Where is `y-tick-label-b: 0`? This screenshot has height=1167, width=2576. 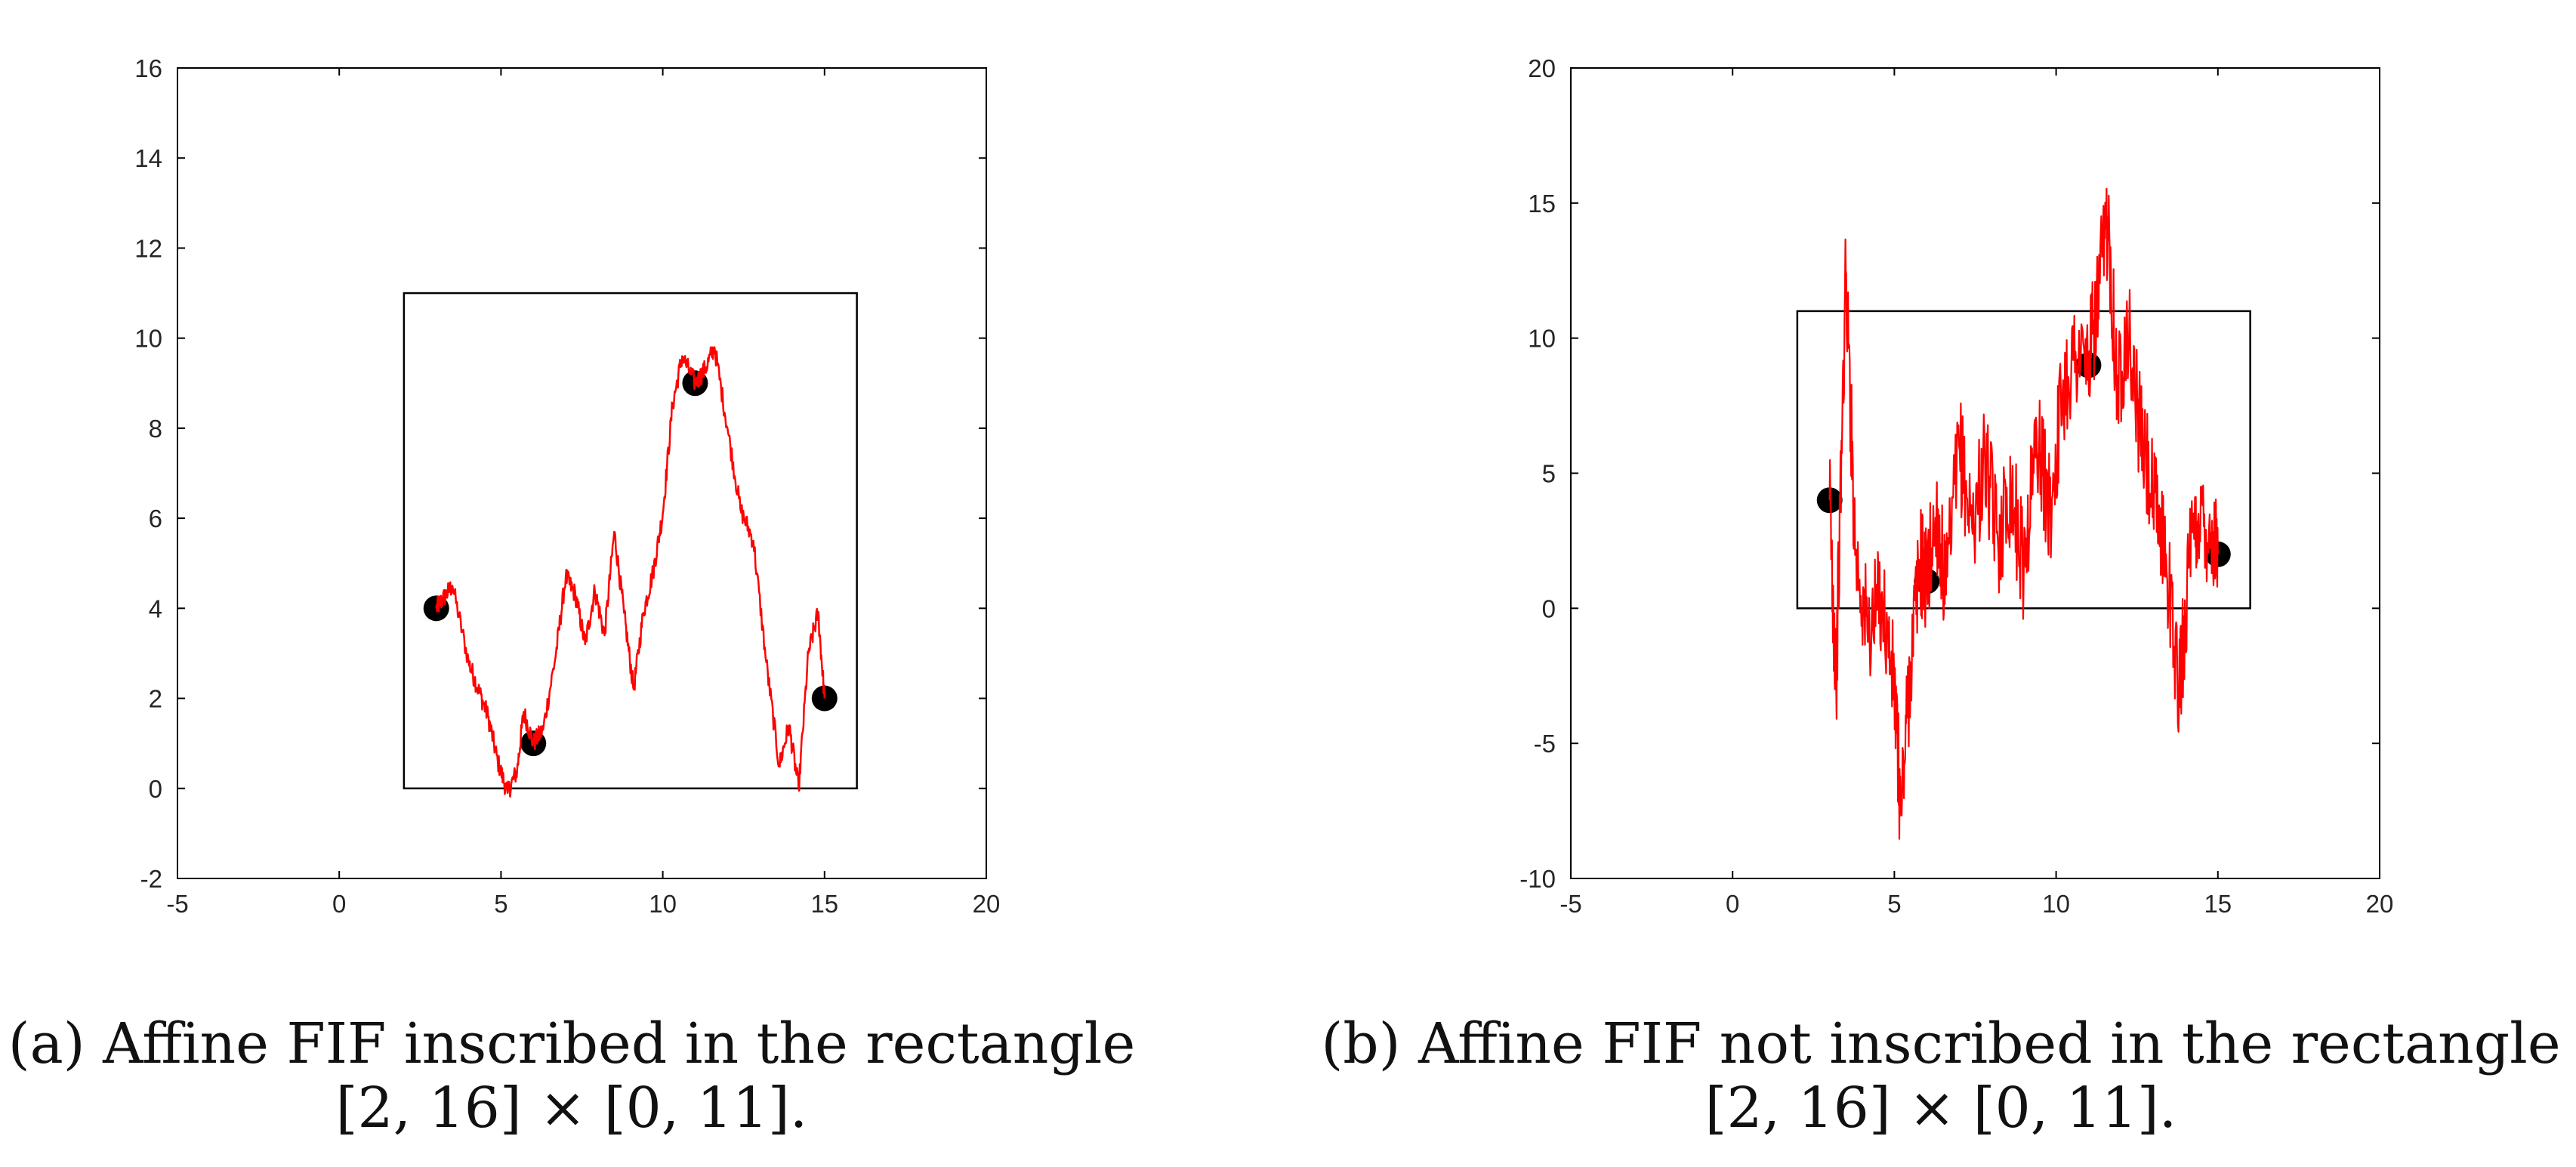 y-tick-label-b: 0 is located at coordinates (1549, 608).